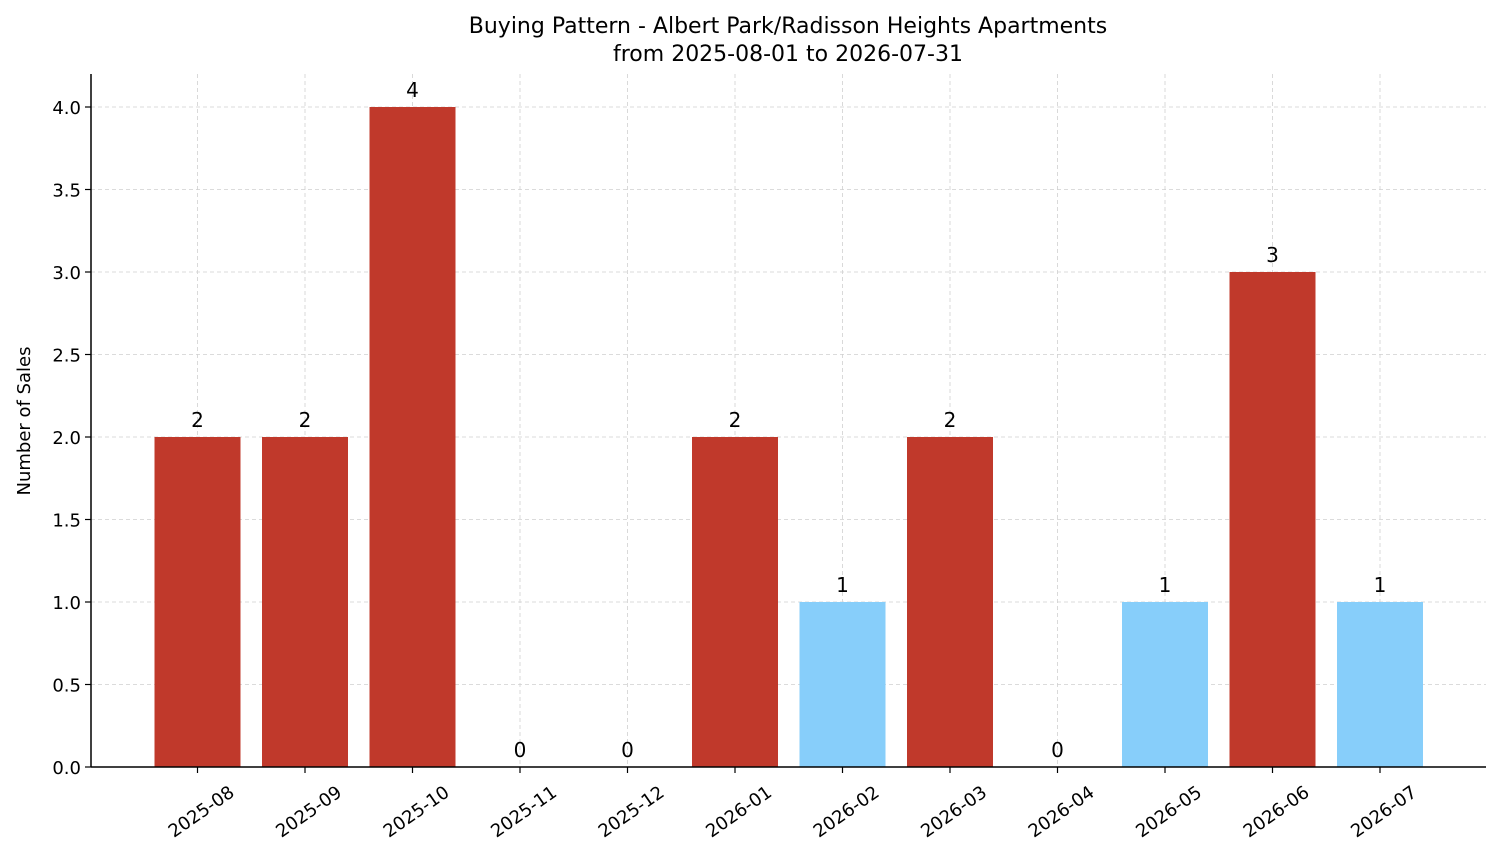 The image size is (1501, 867). I want to click on y-tick-label: 3.5, so click(66, 191).